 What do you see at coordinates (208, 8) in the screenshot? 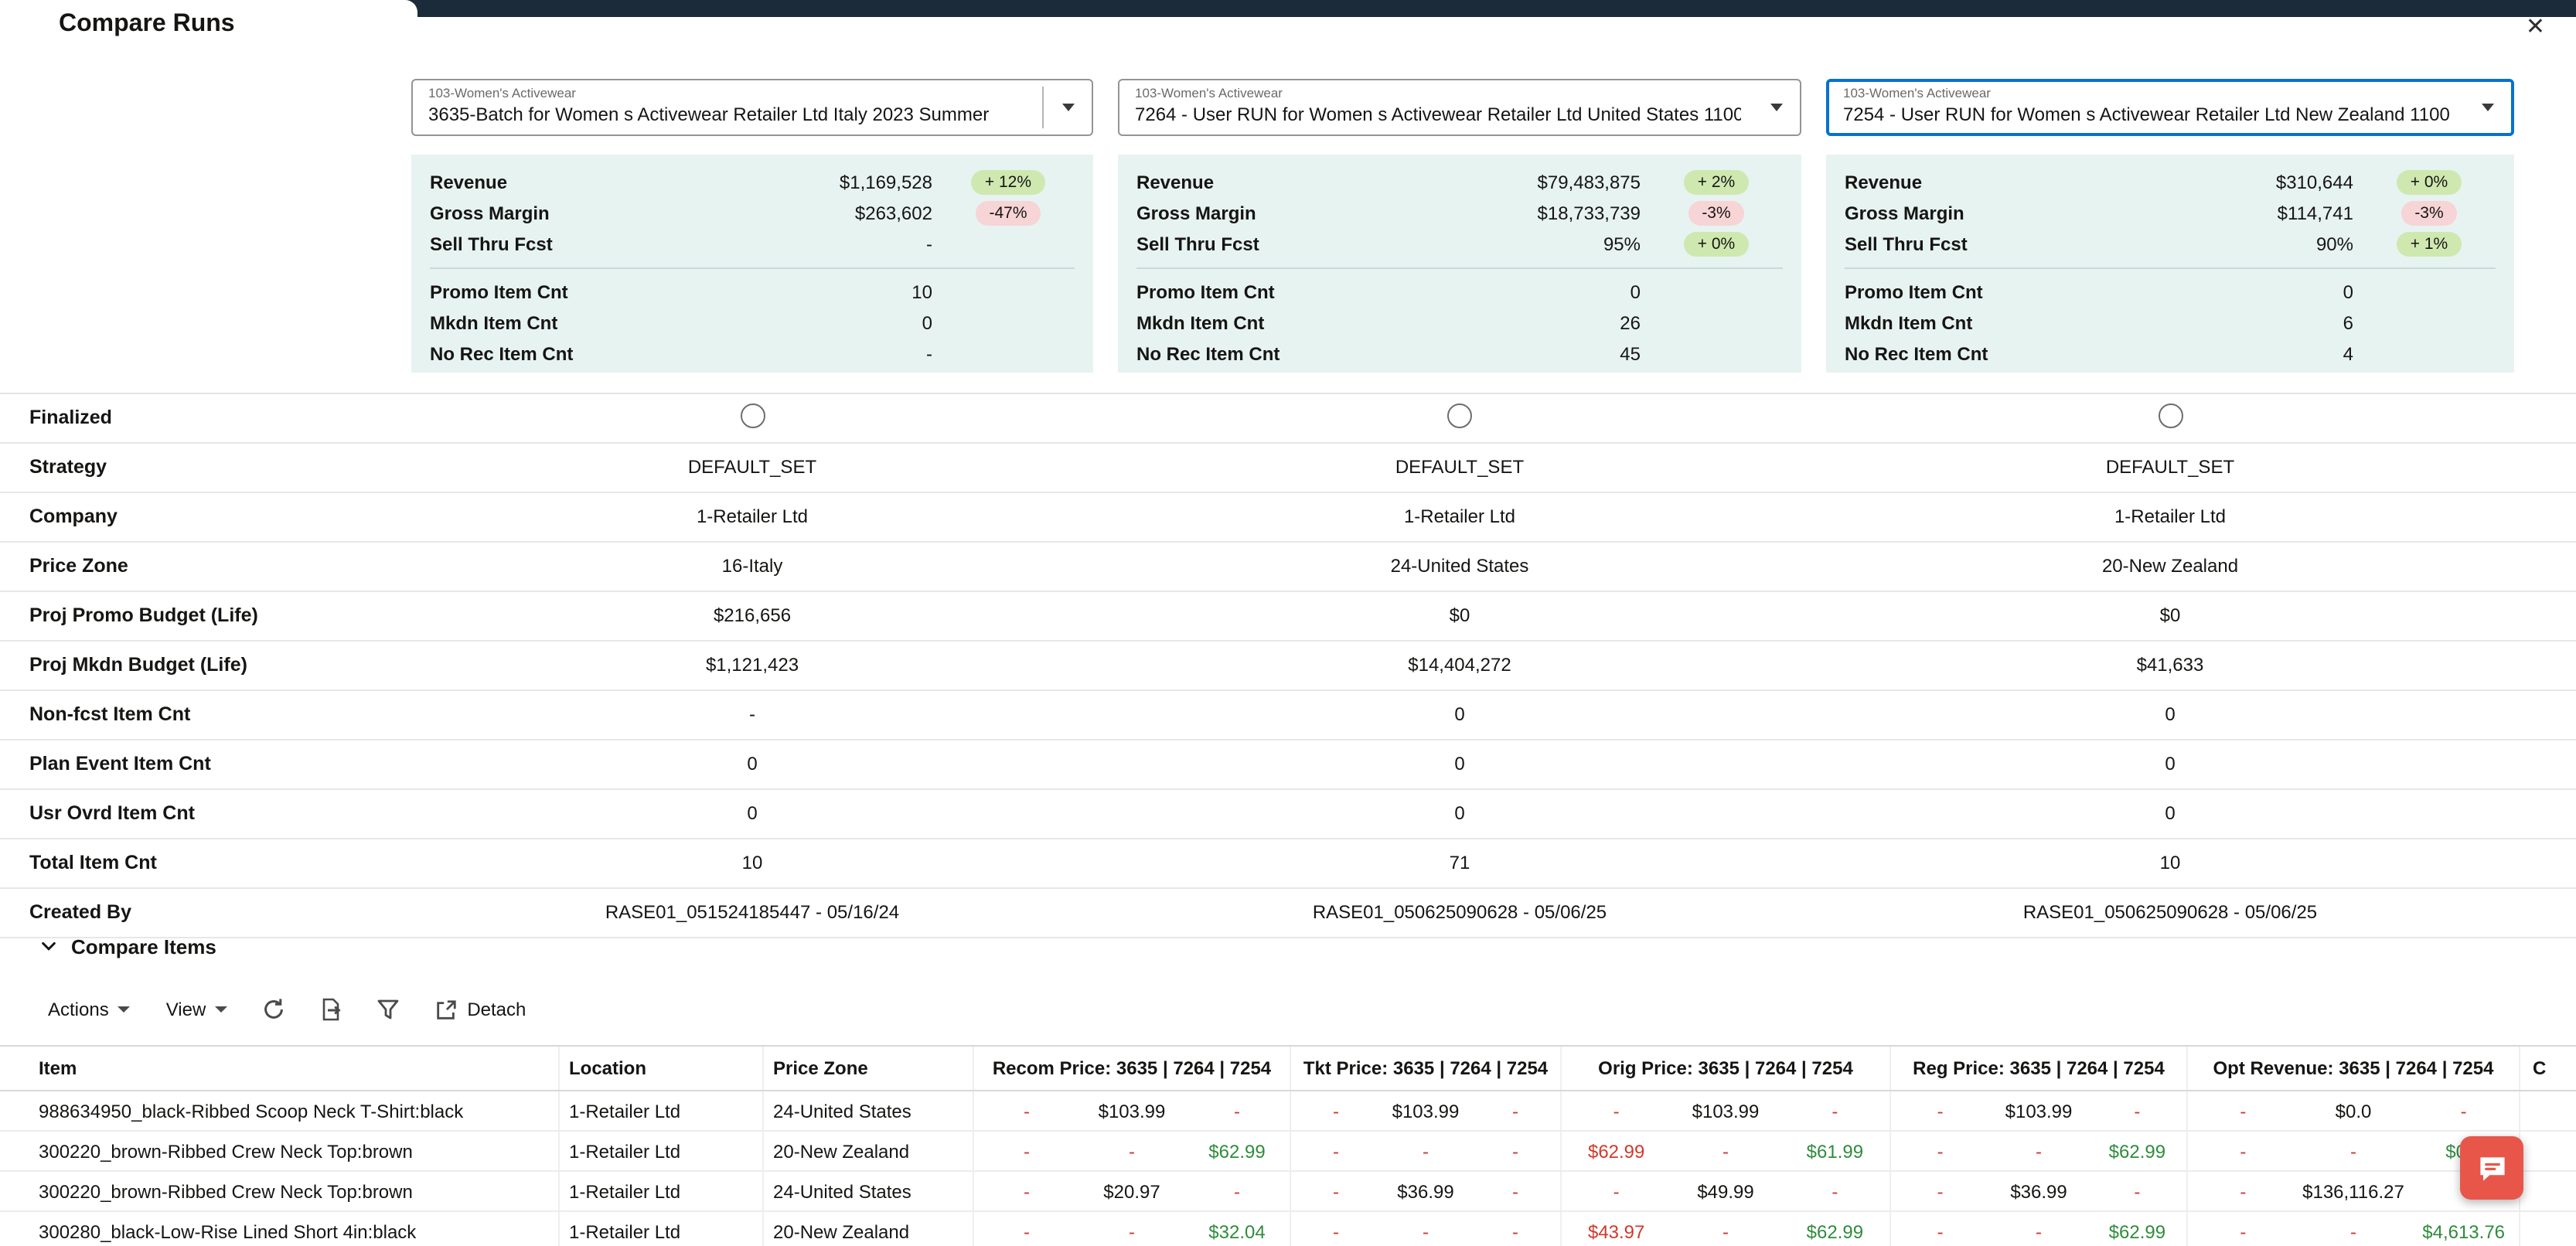
I see `dialog-top-tab` at bounding box center [208, 8].